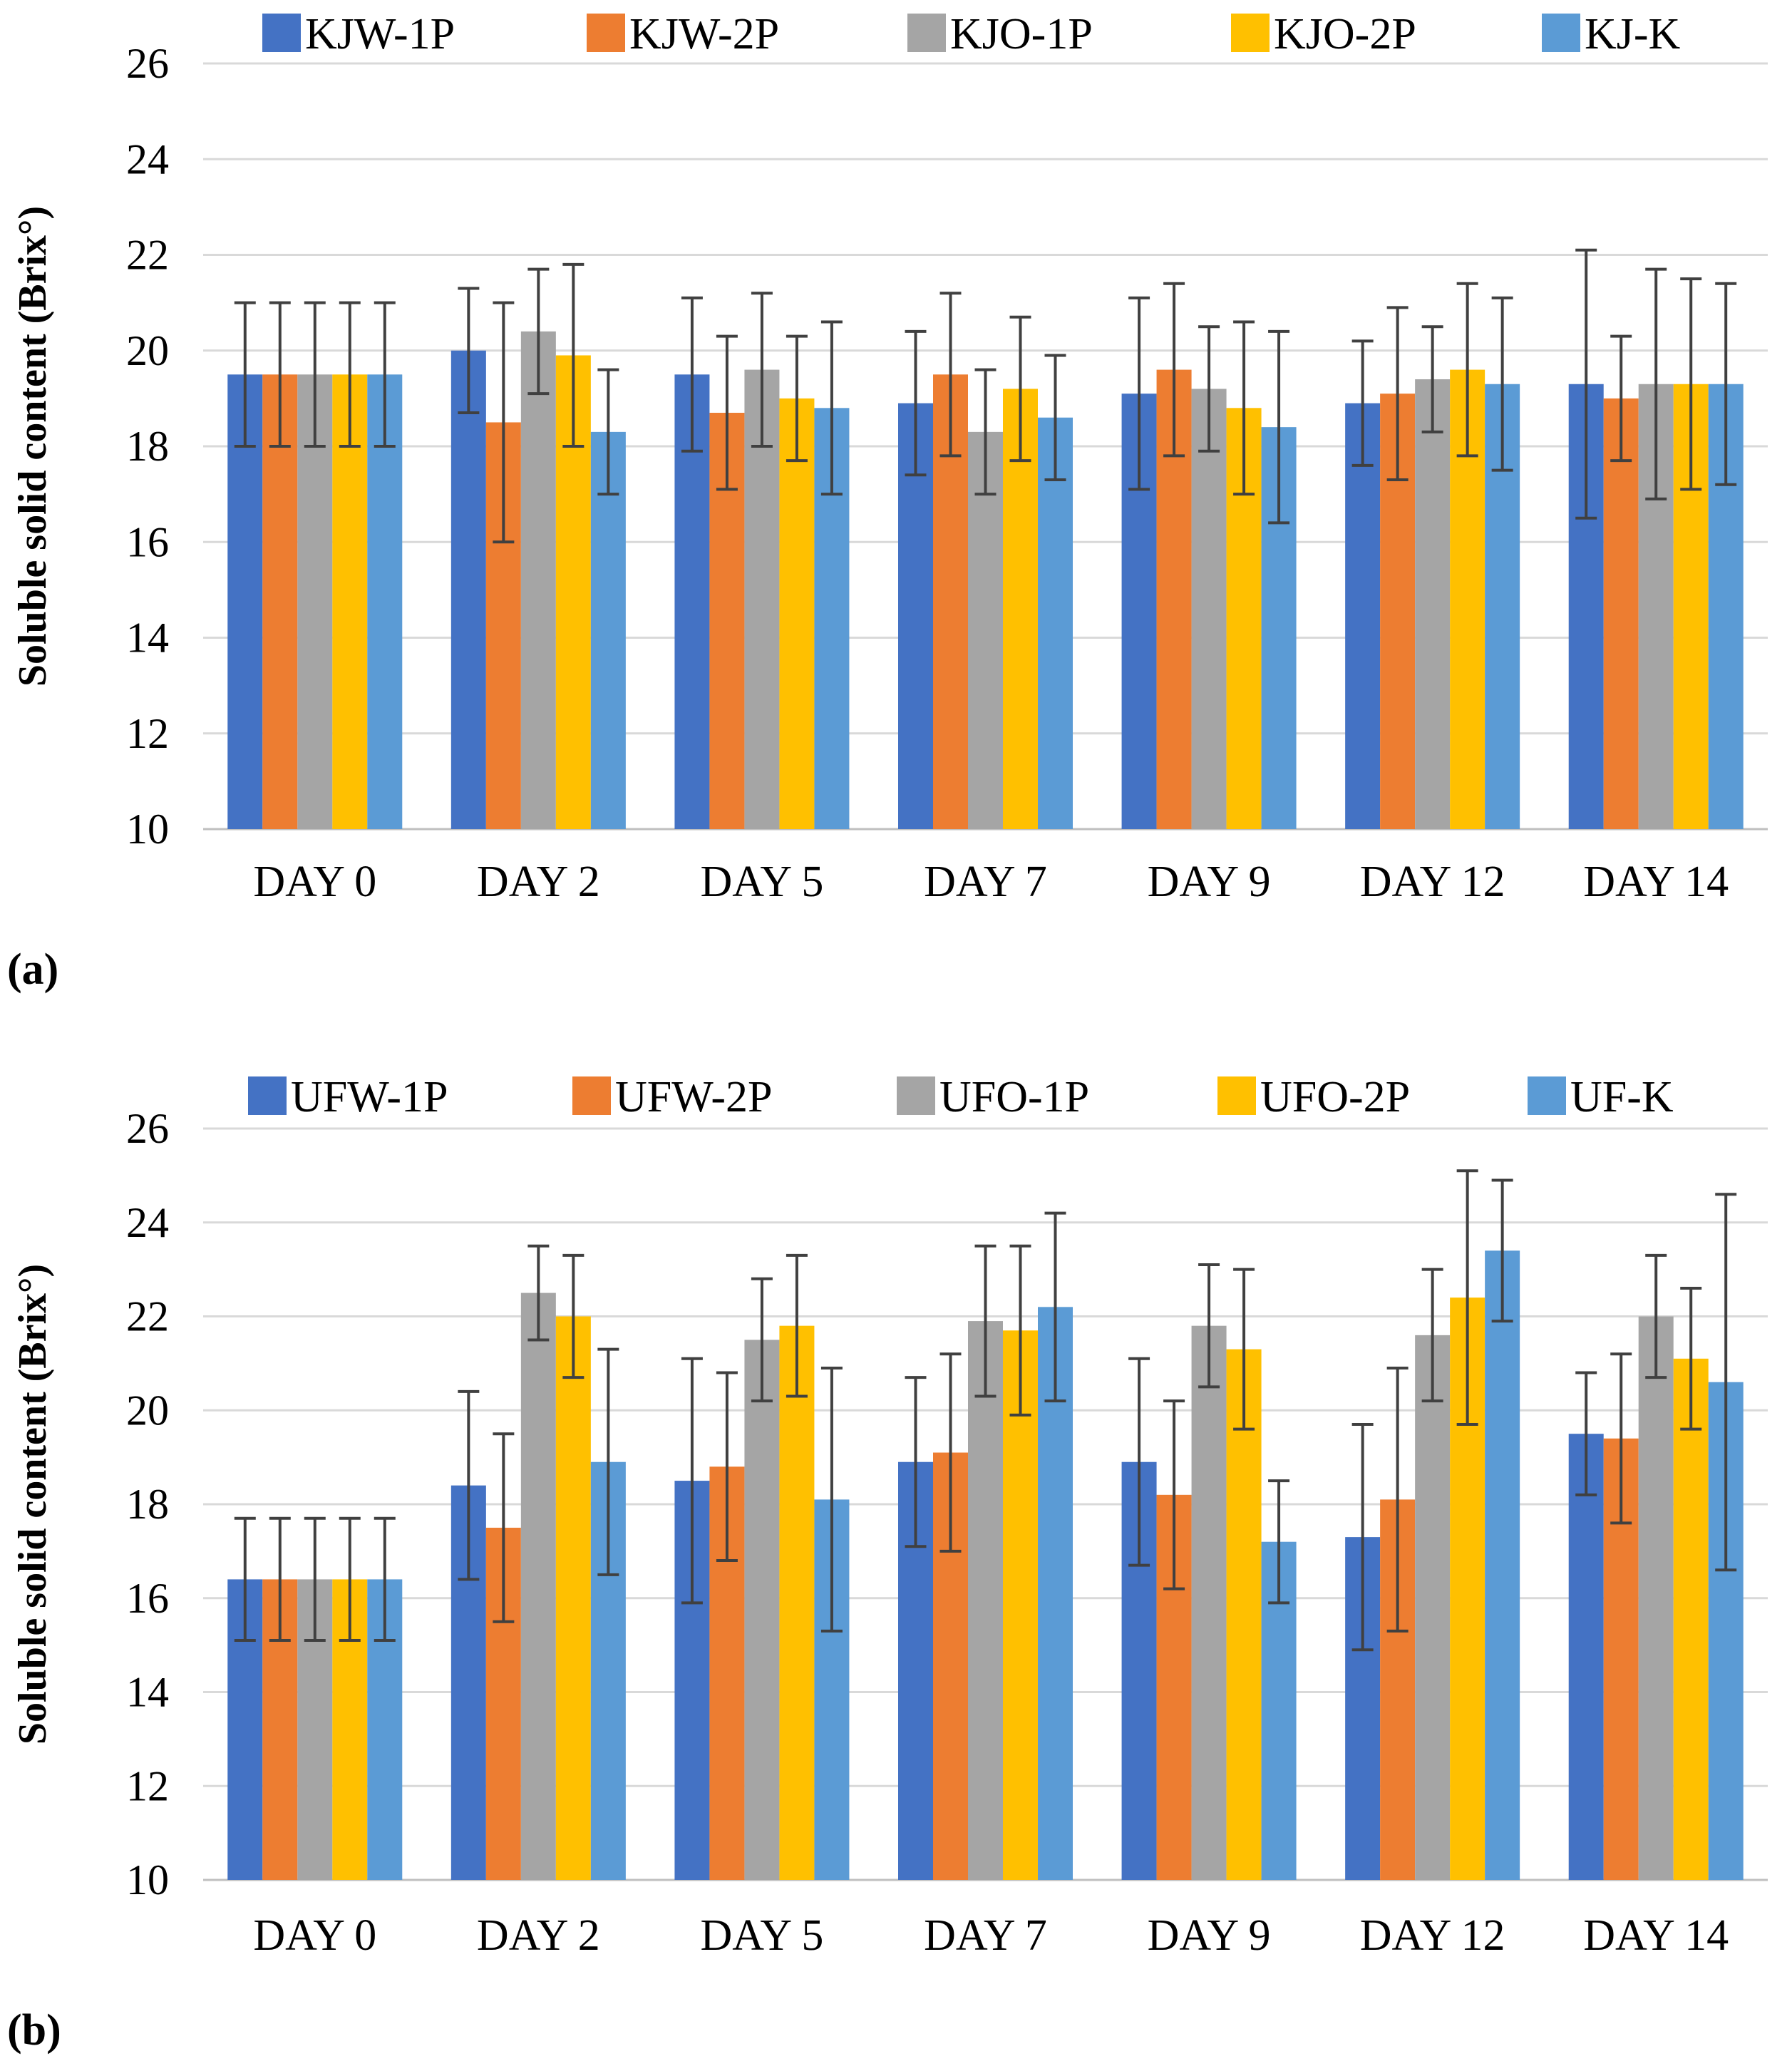 Image resolution: width=1792 pixels, height=2066 pixels. I want to click on legend-label: KJW-2P, so click(704, 34).